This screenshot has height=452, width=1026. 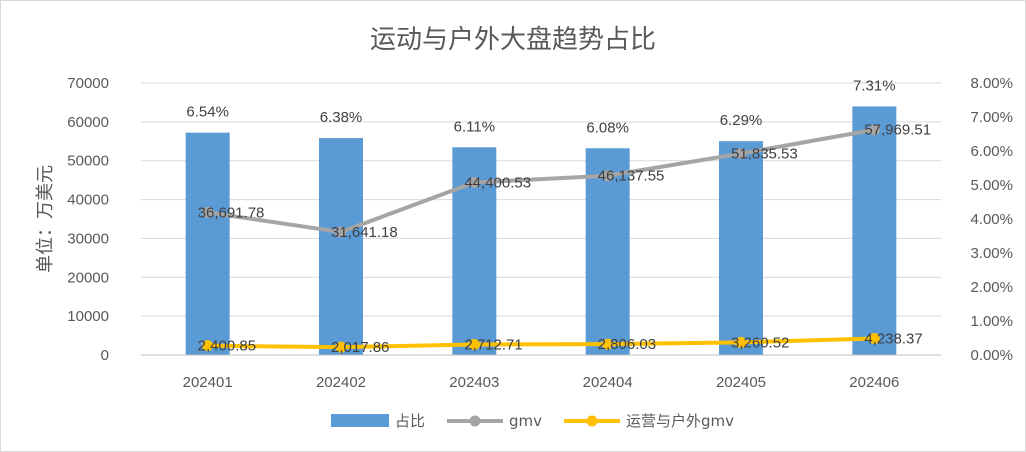 I want to click on y-left-tick-label: 60000, so click(x=88, y=122).